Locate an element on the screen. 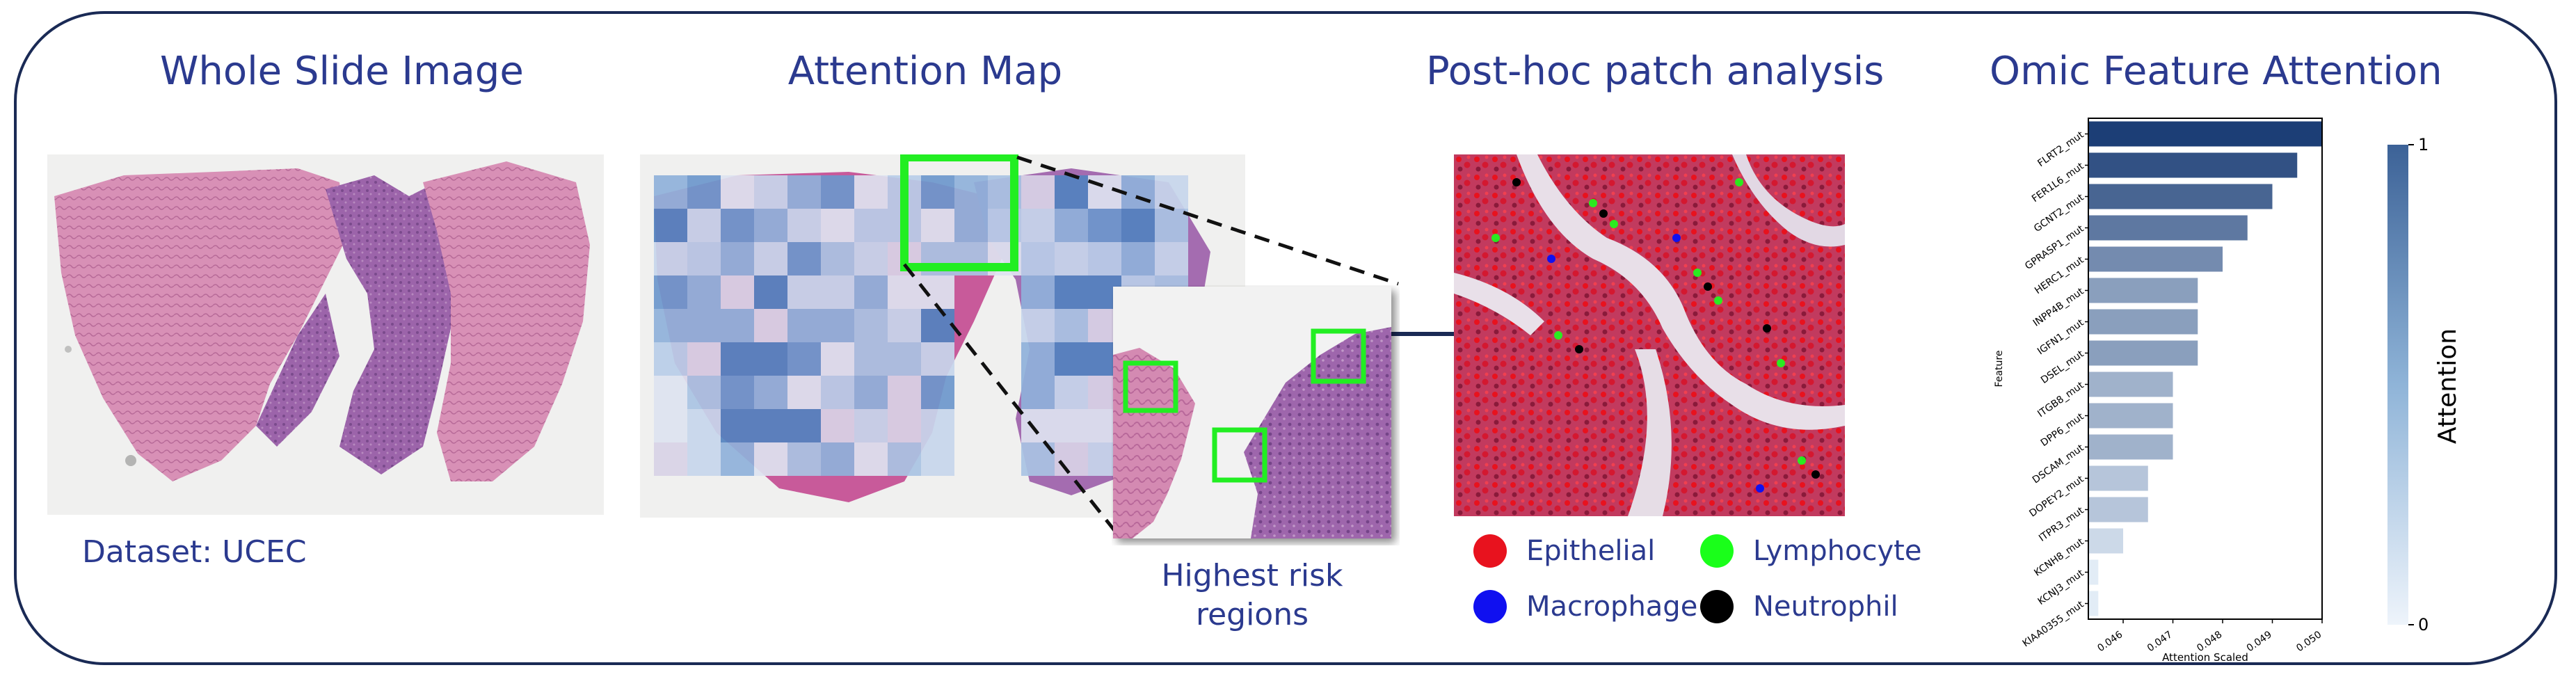 The height and width of the screenshot is (679, 2576). lymphocyte-dot-icon is located at coordinates (1717, 551).